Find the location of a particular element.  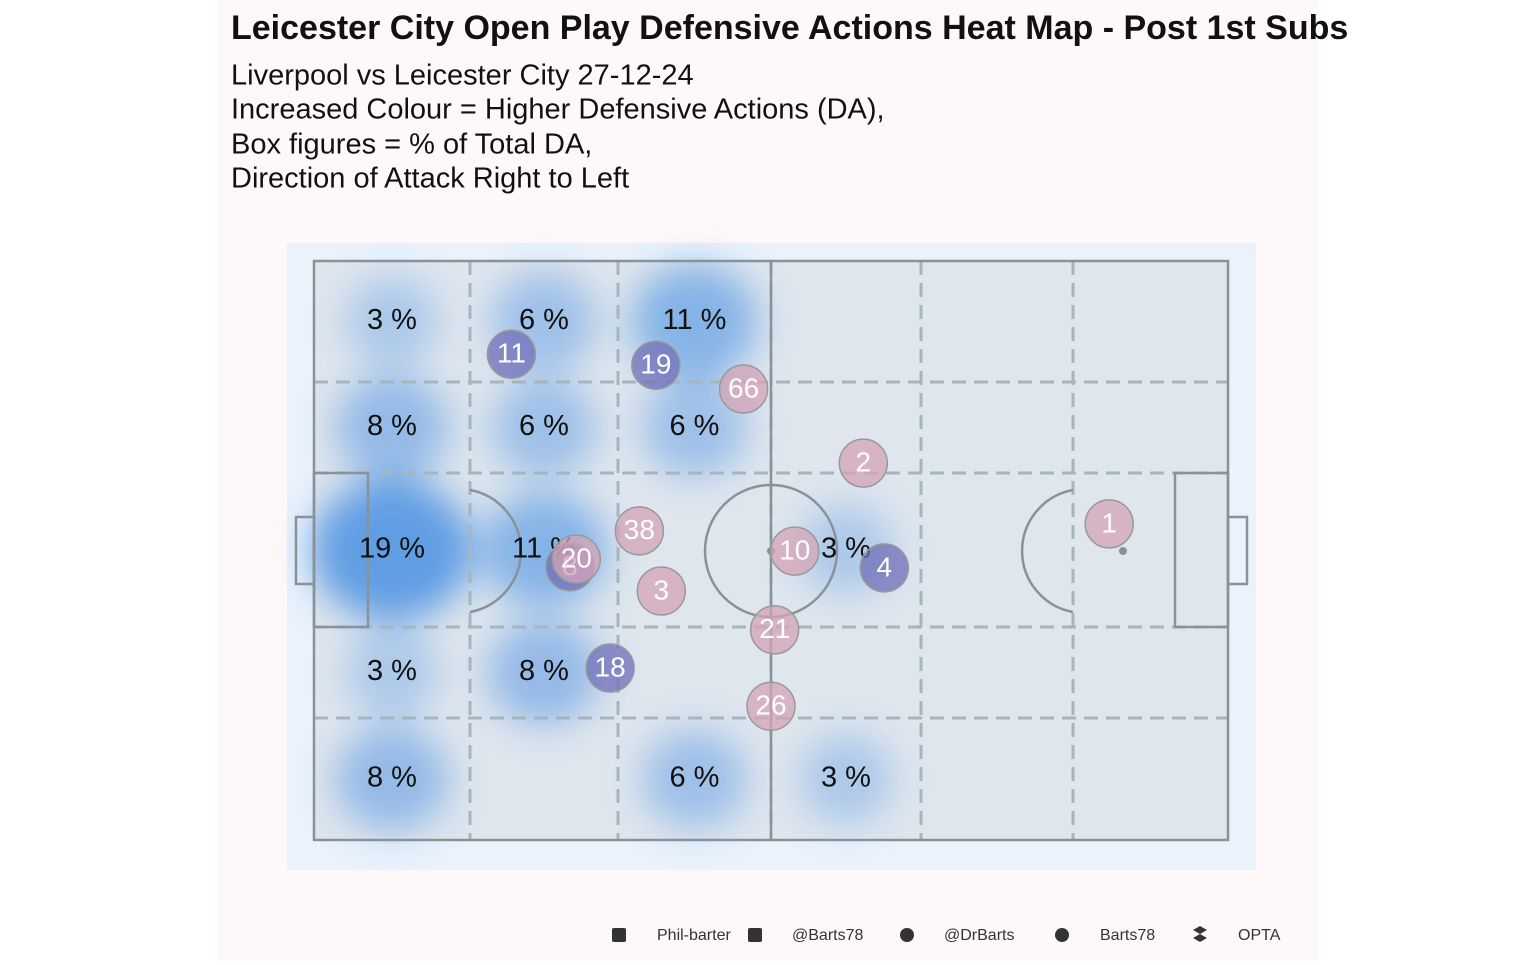

footer-text: OPTA is located at coordinates (1259, 935).